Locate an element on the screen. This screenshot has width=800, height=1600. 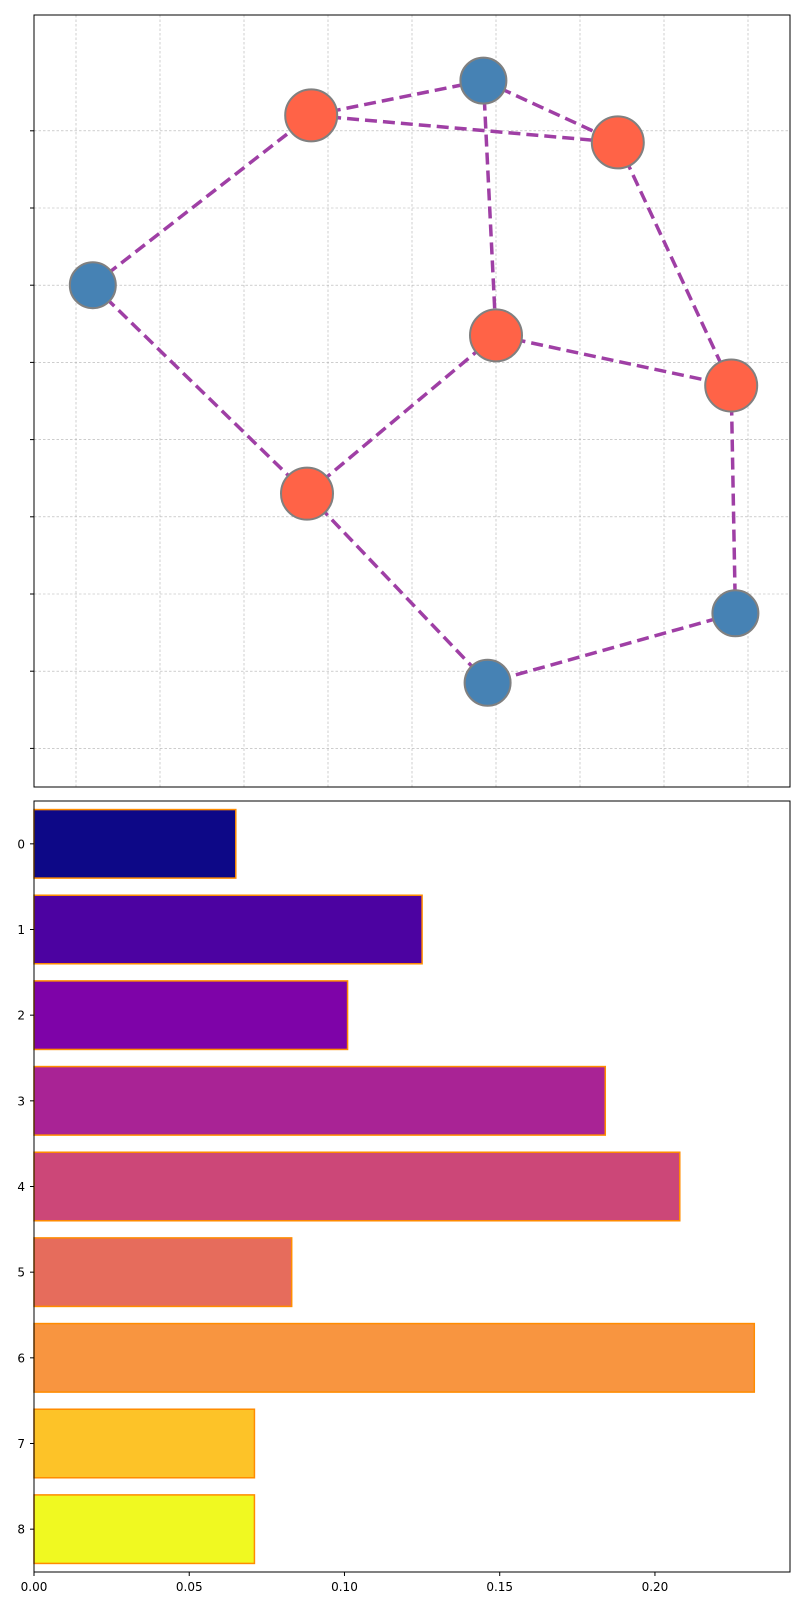
bar-y-tick-label: 0 is located at coordinates (21, 844).